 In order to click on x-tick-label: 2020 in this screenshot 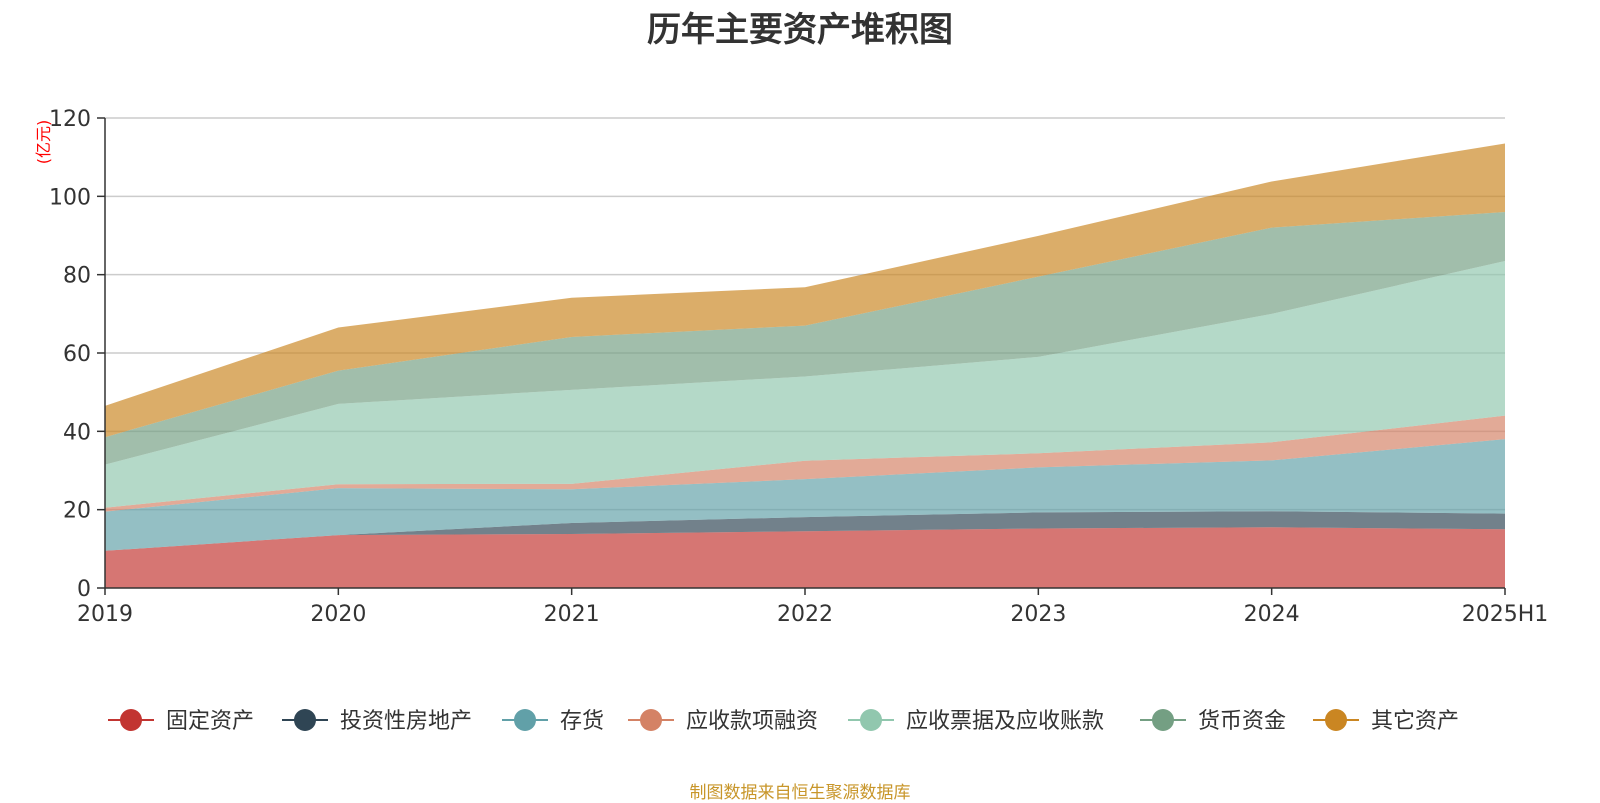, I will do `click(338, 614)`.